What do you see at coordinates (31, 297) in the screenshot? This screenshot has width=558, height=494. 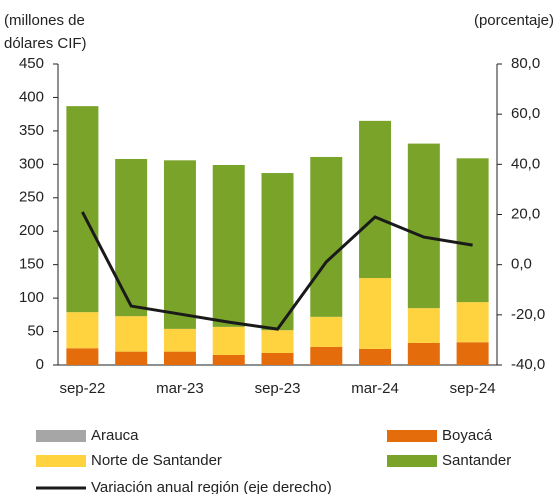 I see `y-tick-label: 100` at bounding box center [31, 297].